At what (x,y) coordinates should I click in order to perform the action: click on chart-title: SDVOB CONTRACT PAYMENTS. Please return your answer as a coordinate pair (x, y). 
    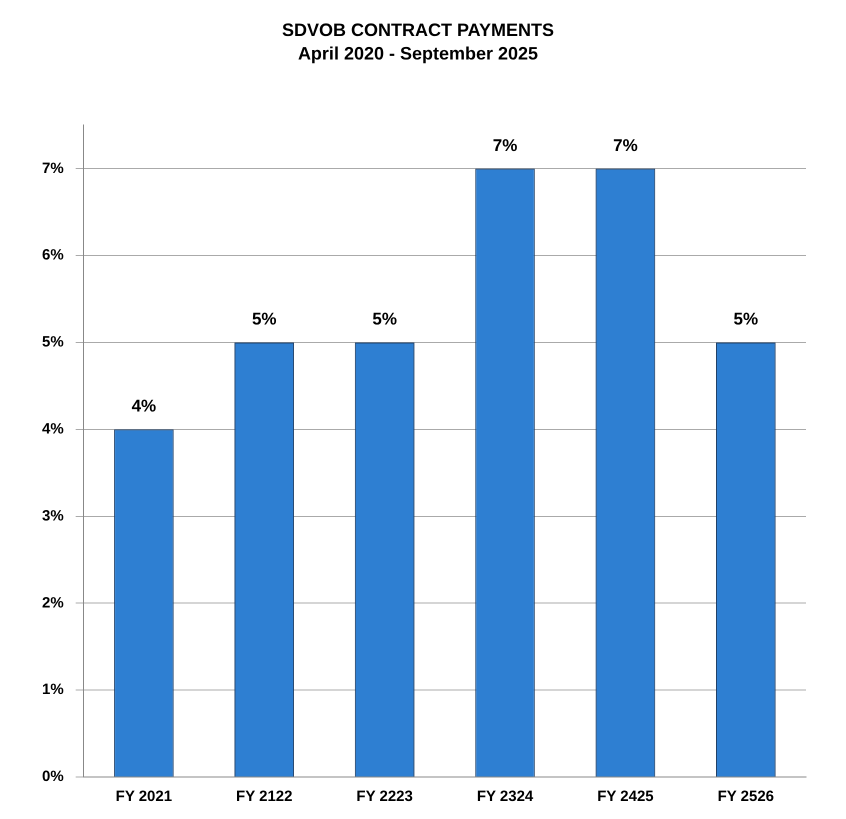
    Looking at the image, I should click on (418, 30).